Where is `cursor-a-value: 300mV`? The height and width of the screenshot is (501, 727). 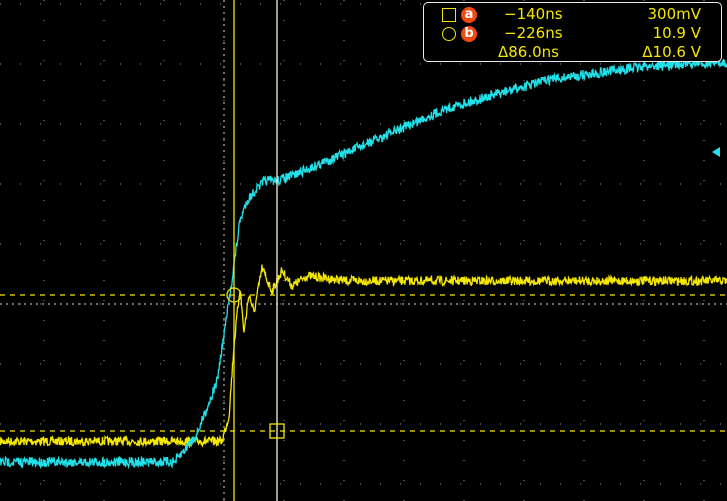
cursor-a-value: 300mV is located at coordinates (674, 14).